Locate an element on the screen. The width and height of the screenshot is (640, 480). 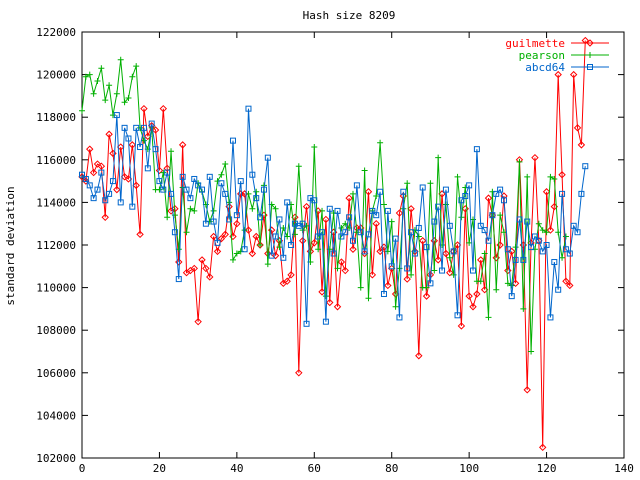
chart-title: Hash size 8209 is located at coordinates (349, 15).